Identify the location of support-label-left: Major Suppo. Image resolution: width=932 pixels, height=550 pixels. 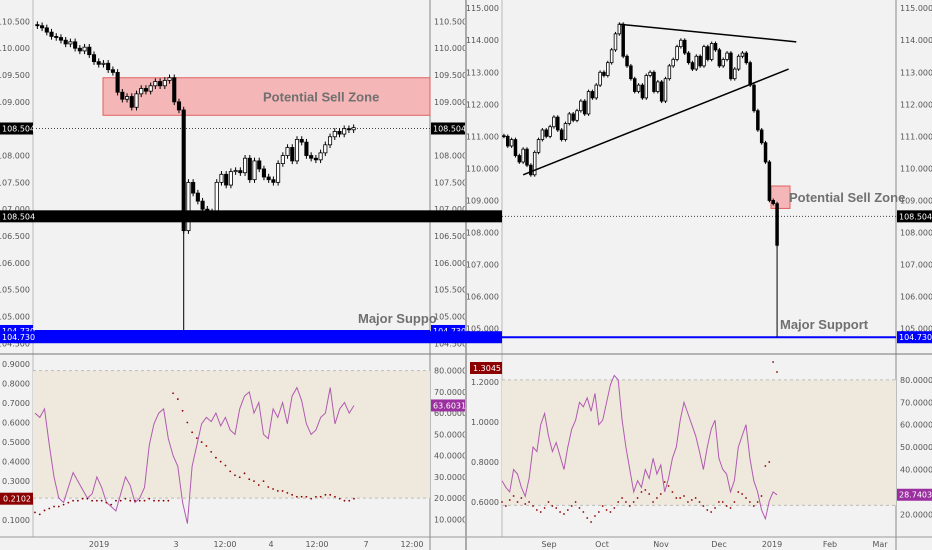
(397, 318).